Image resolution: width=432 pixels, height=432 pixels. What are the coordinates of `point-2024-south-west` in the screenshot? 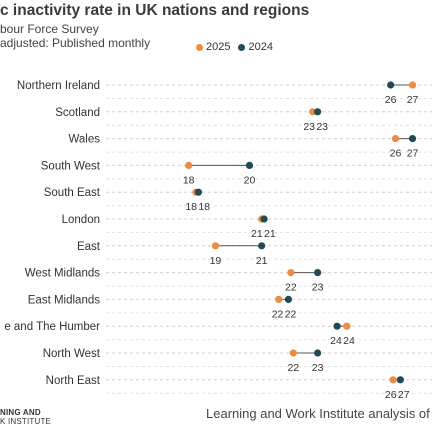 It's located at (249, 165).